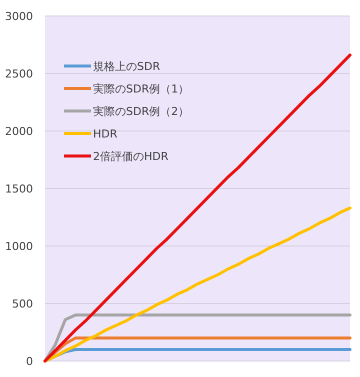 The image size is (360, 377). What do you see at coordinates (22, 304) in the screenshot?
I see `y-tick-label: 500` at bounding box center [22, 304].